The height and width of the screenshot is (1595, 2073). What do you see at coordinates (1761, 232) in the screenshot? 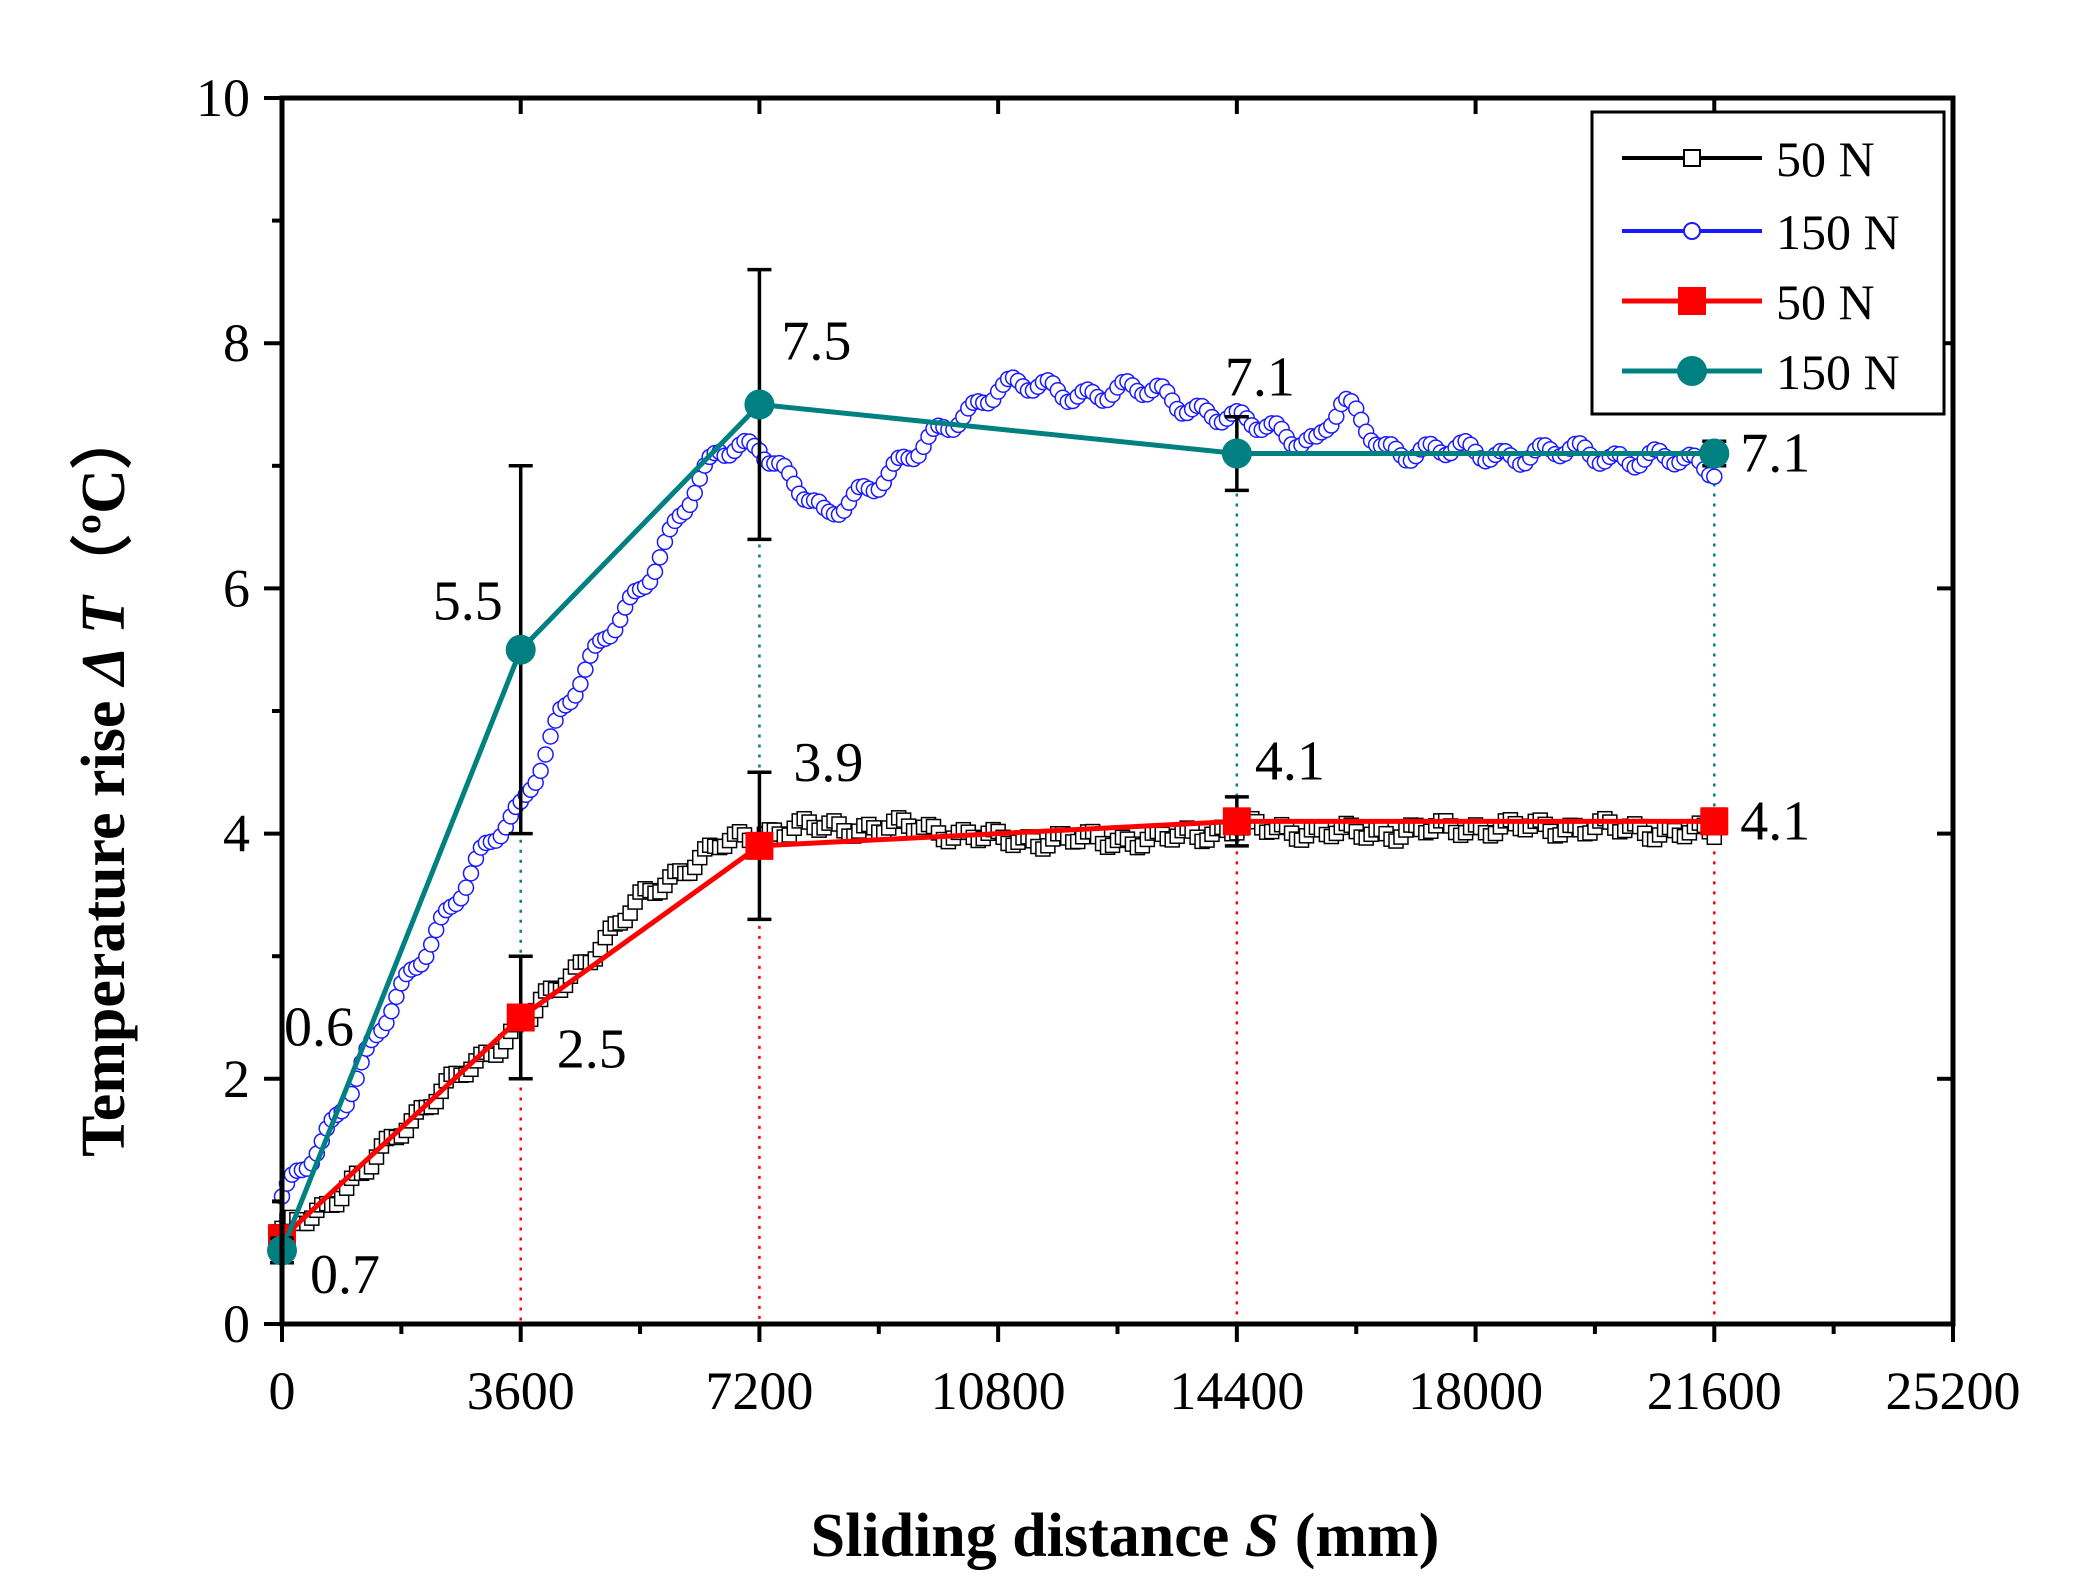
I see `legend-item-2: 150 N` at bounding box center [1761, 232].